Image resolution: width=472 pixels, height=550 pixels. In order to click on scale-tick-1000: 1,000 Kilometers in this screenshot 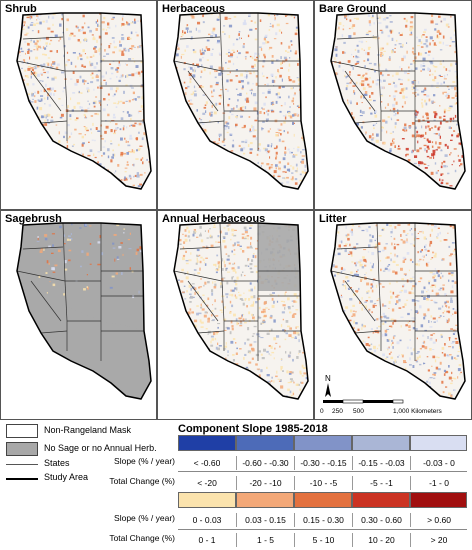, I will do `click(418, 411)`.